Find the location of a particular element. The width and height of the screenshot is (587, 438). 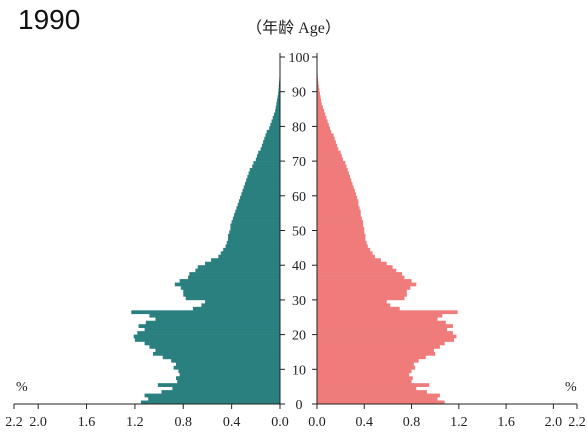

age-tick-label-60: 60 is located at coordinates (299, 197).